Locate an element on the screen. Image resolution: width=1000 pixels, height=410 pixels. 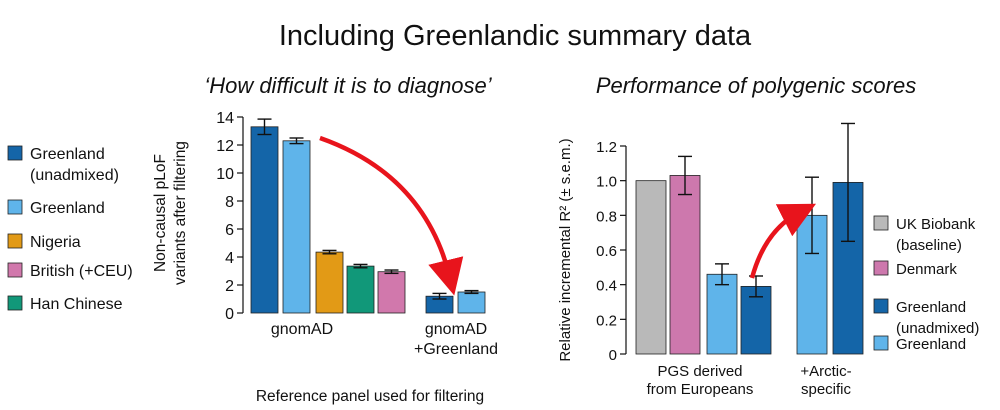
bar-denmark is located at coordinates (685, 265).